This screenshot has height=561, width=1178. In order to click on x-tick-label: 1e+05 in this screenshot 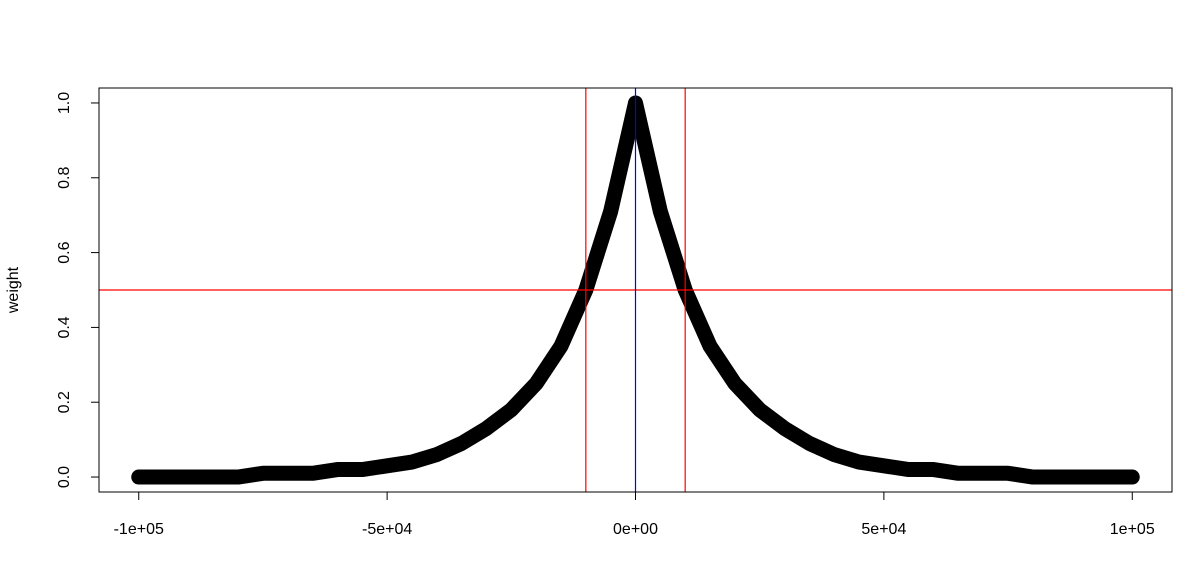, I will do `click(1132, 529)`.